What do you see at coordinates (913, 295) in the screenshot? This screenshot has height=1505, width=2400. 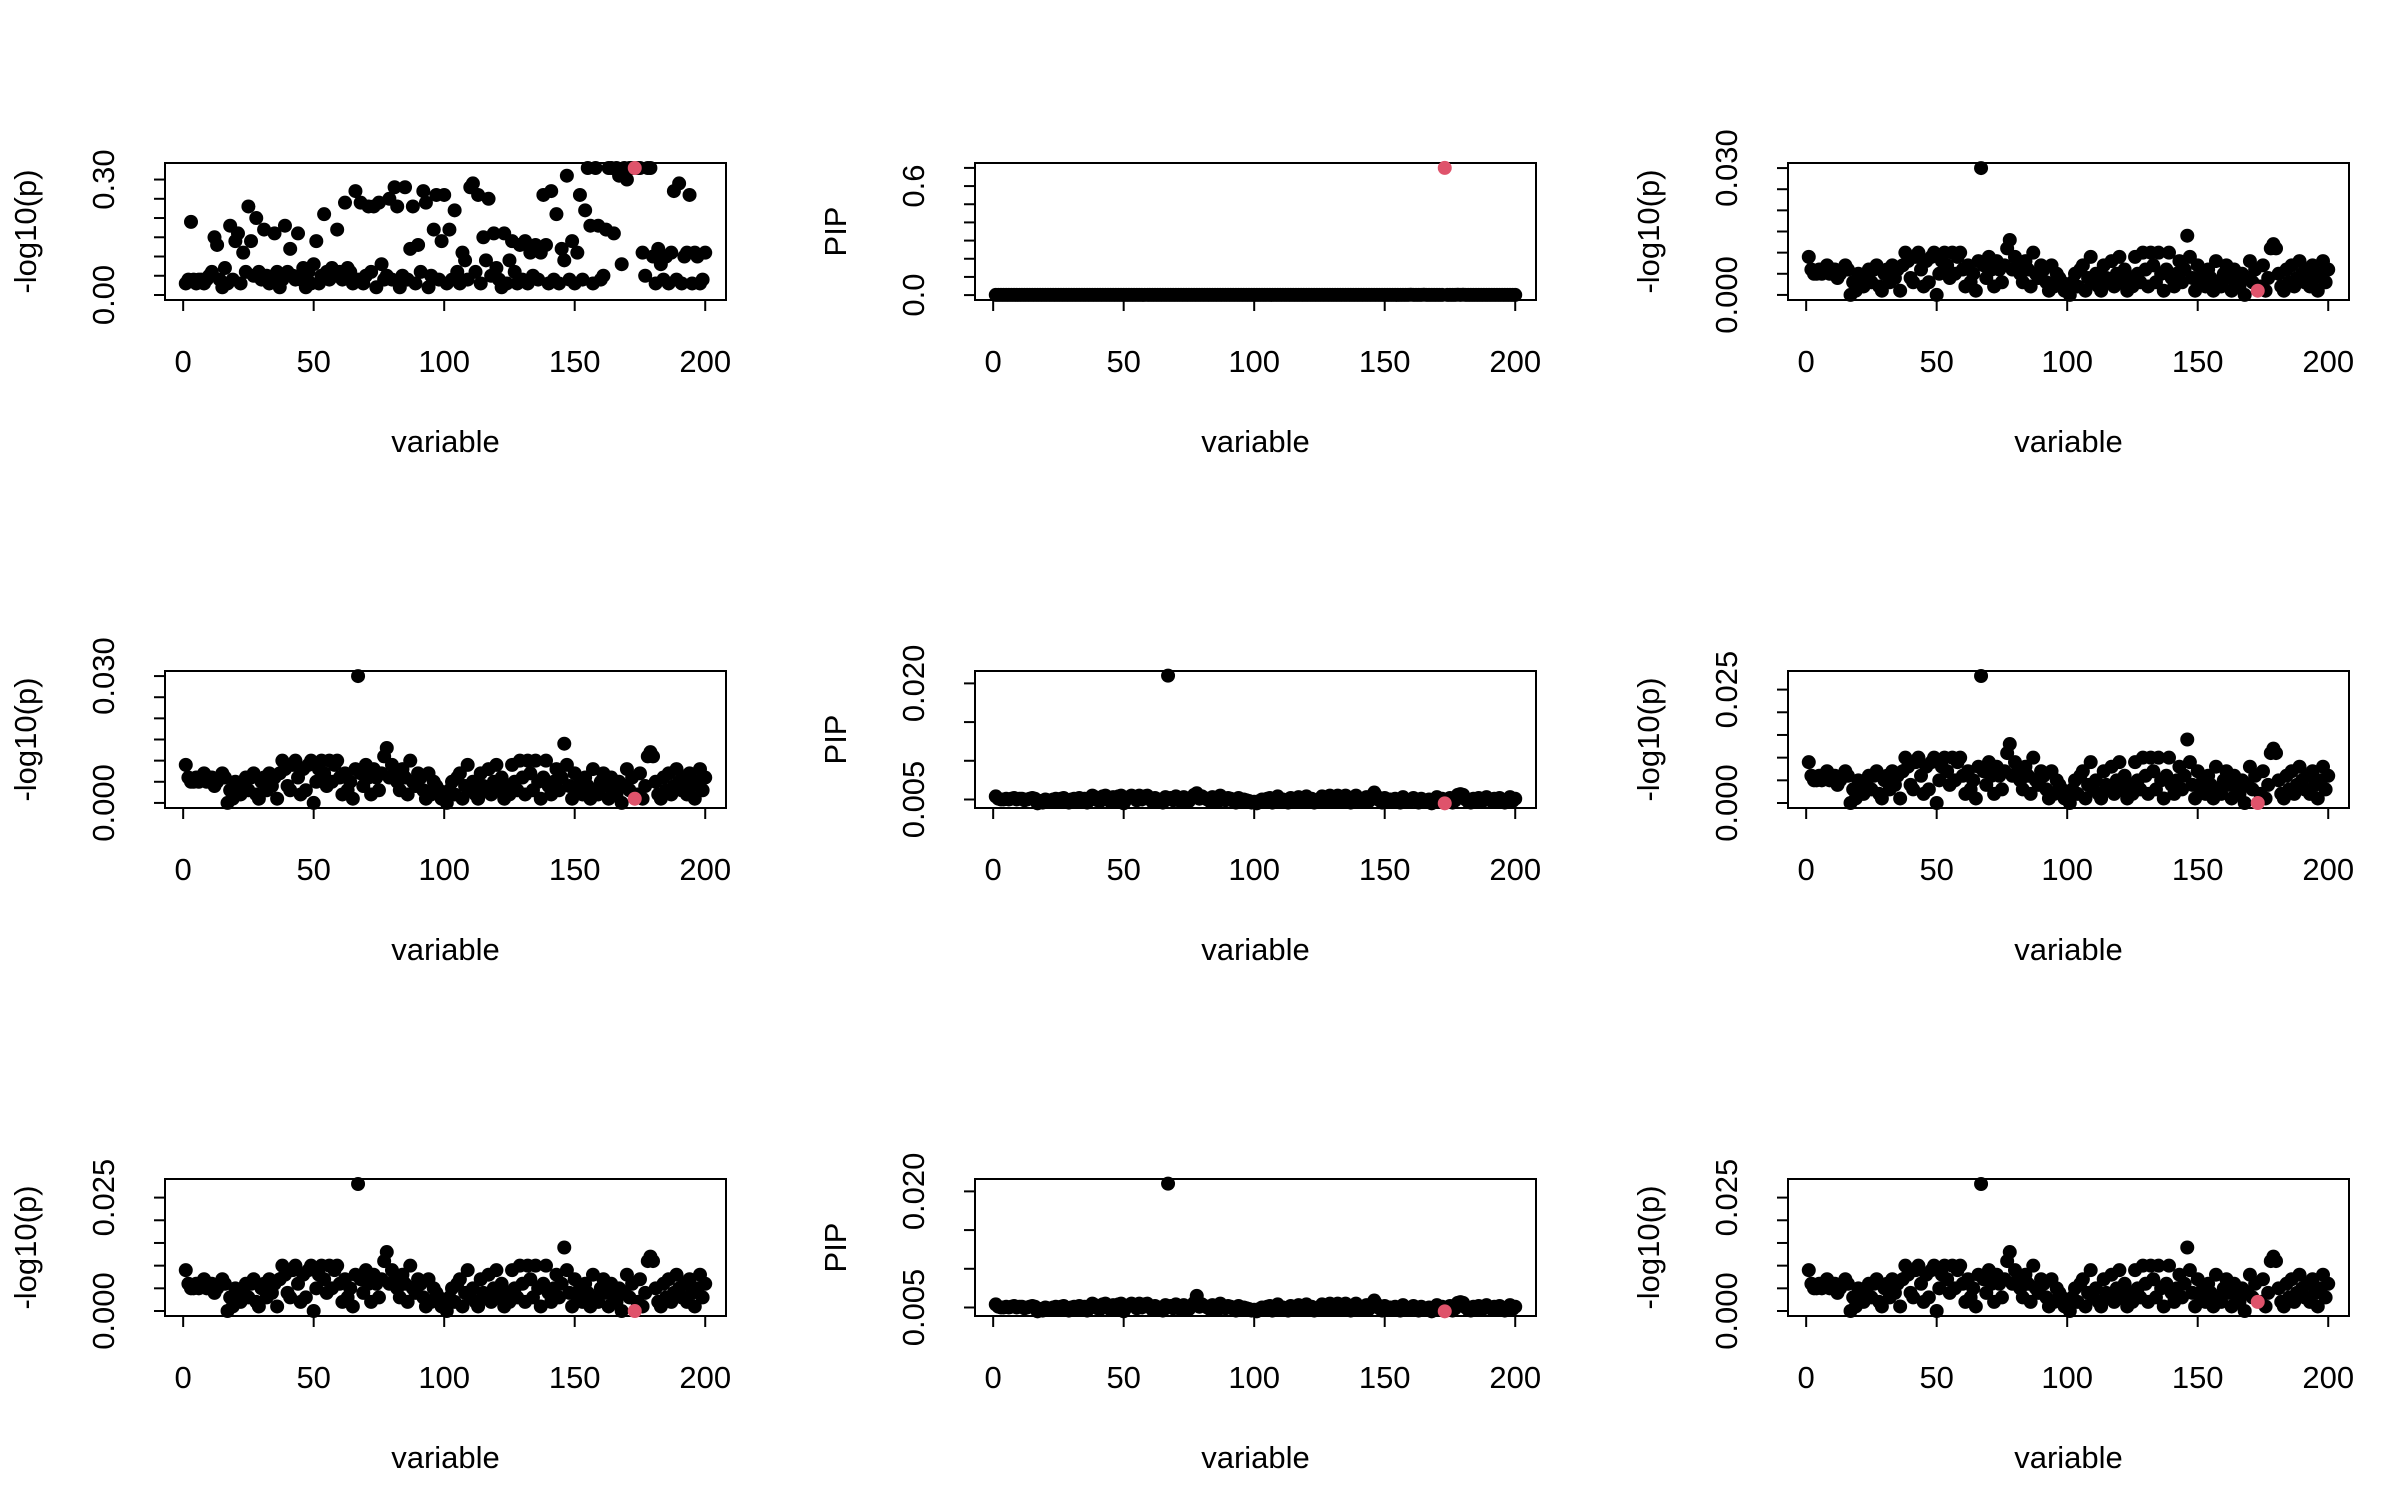 I see `y-tick-label: 0.0` at bounding box center [913, 295].